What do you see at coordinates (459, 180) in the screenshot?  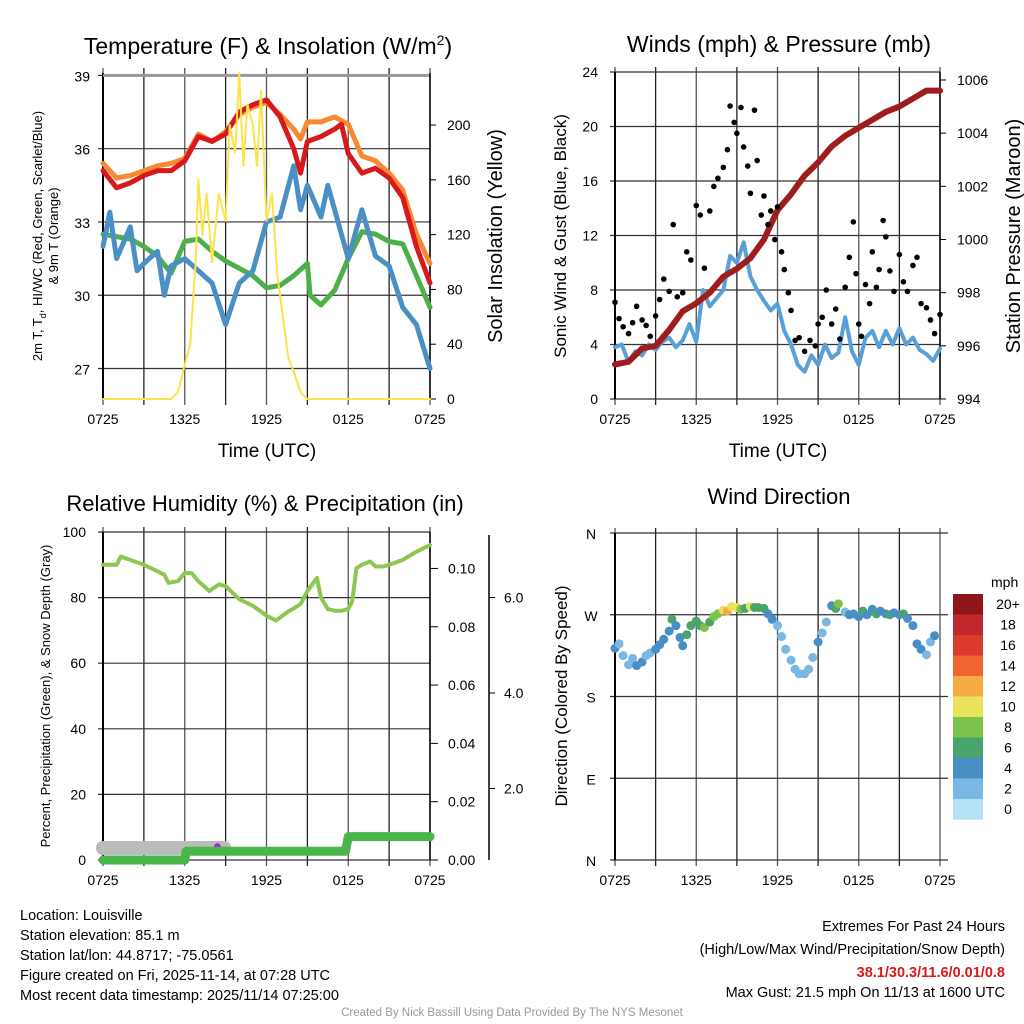 I see `y2-tick-label: 160` at bounding box center [459, 180].